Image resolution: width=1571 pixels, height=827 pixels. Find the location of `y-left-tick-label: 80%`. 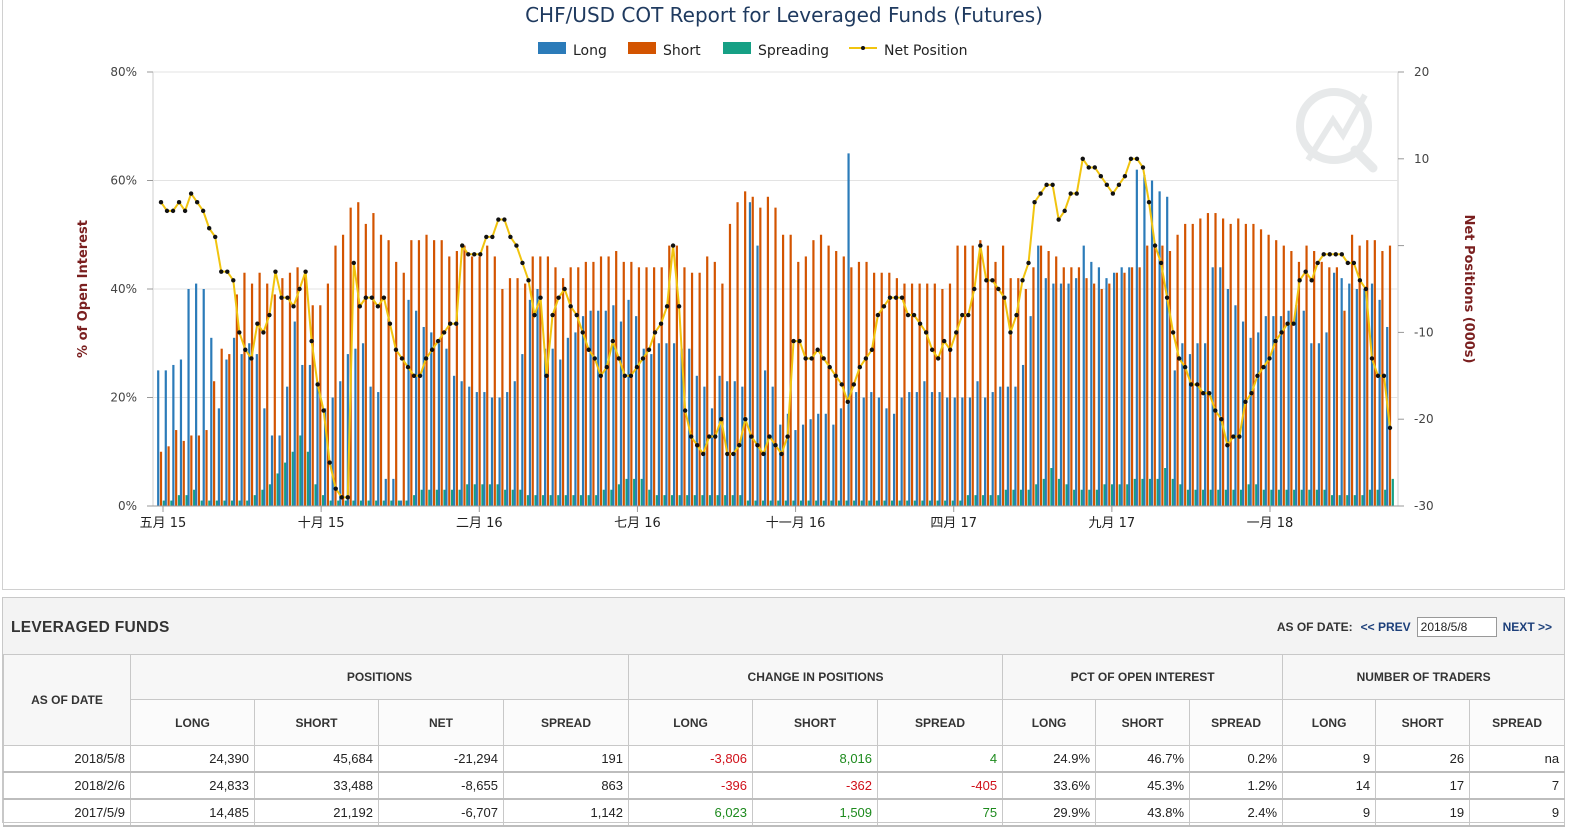

y-left-tick-label: 80% is located at coordinates (123, 72).